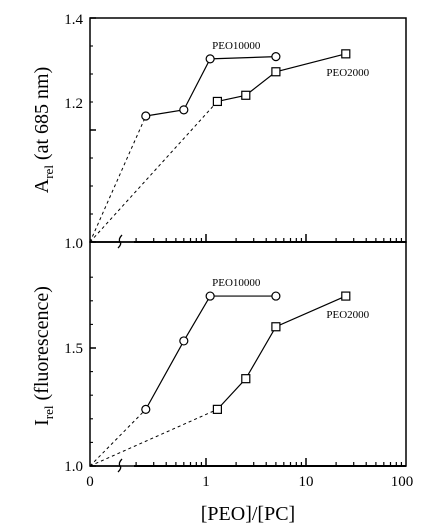  Describe the element at coordinates (206, 482) in the screenshot. I see `xtick-label-1: 1` at that location.